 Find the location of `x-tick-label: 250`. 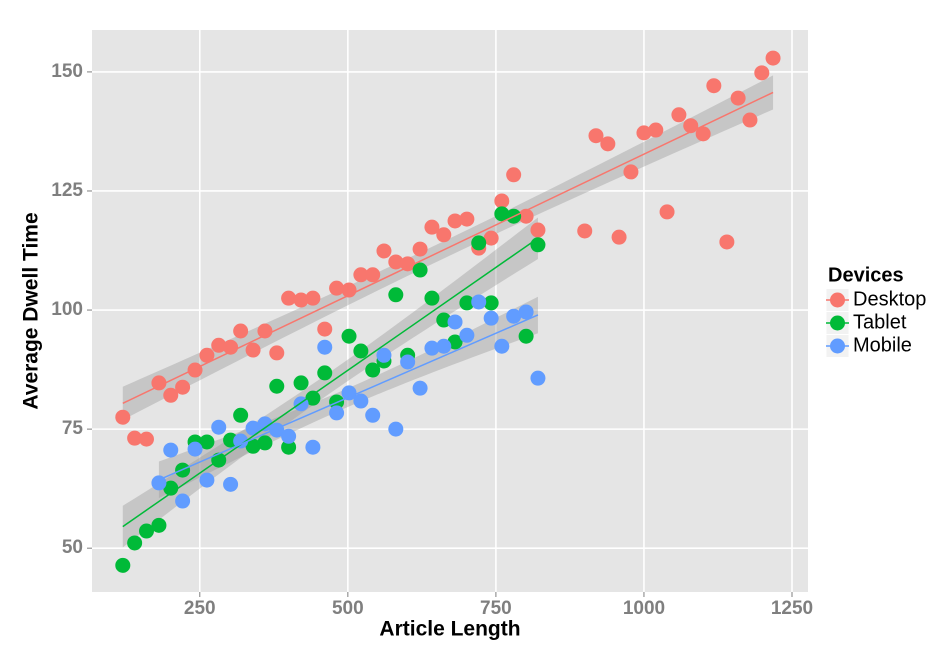

x-tick-label: 250 is located at coordinates (200, 608).